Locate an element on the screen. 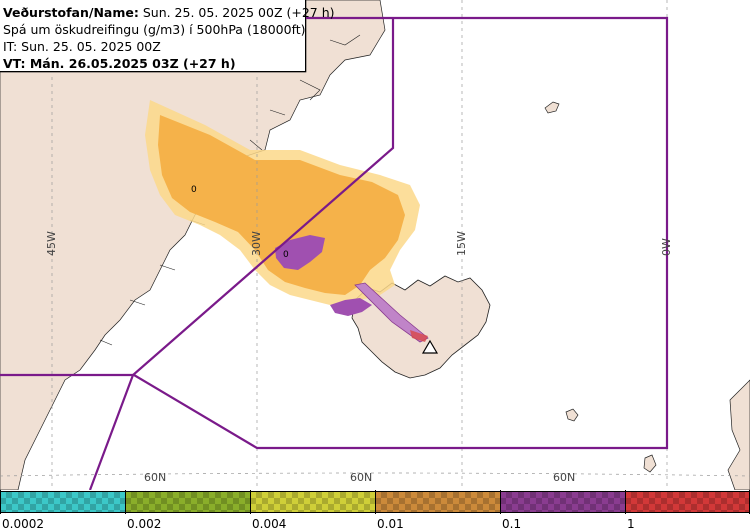 The width and height of the screenshot is (750, 532). lat-label-left: 60N is located at coordinates (155, 477).